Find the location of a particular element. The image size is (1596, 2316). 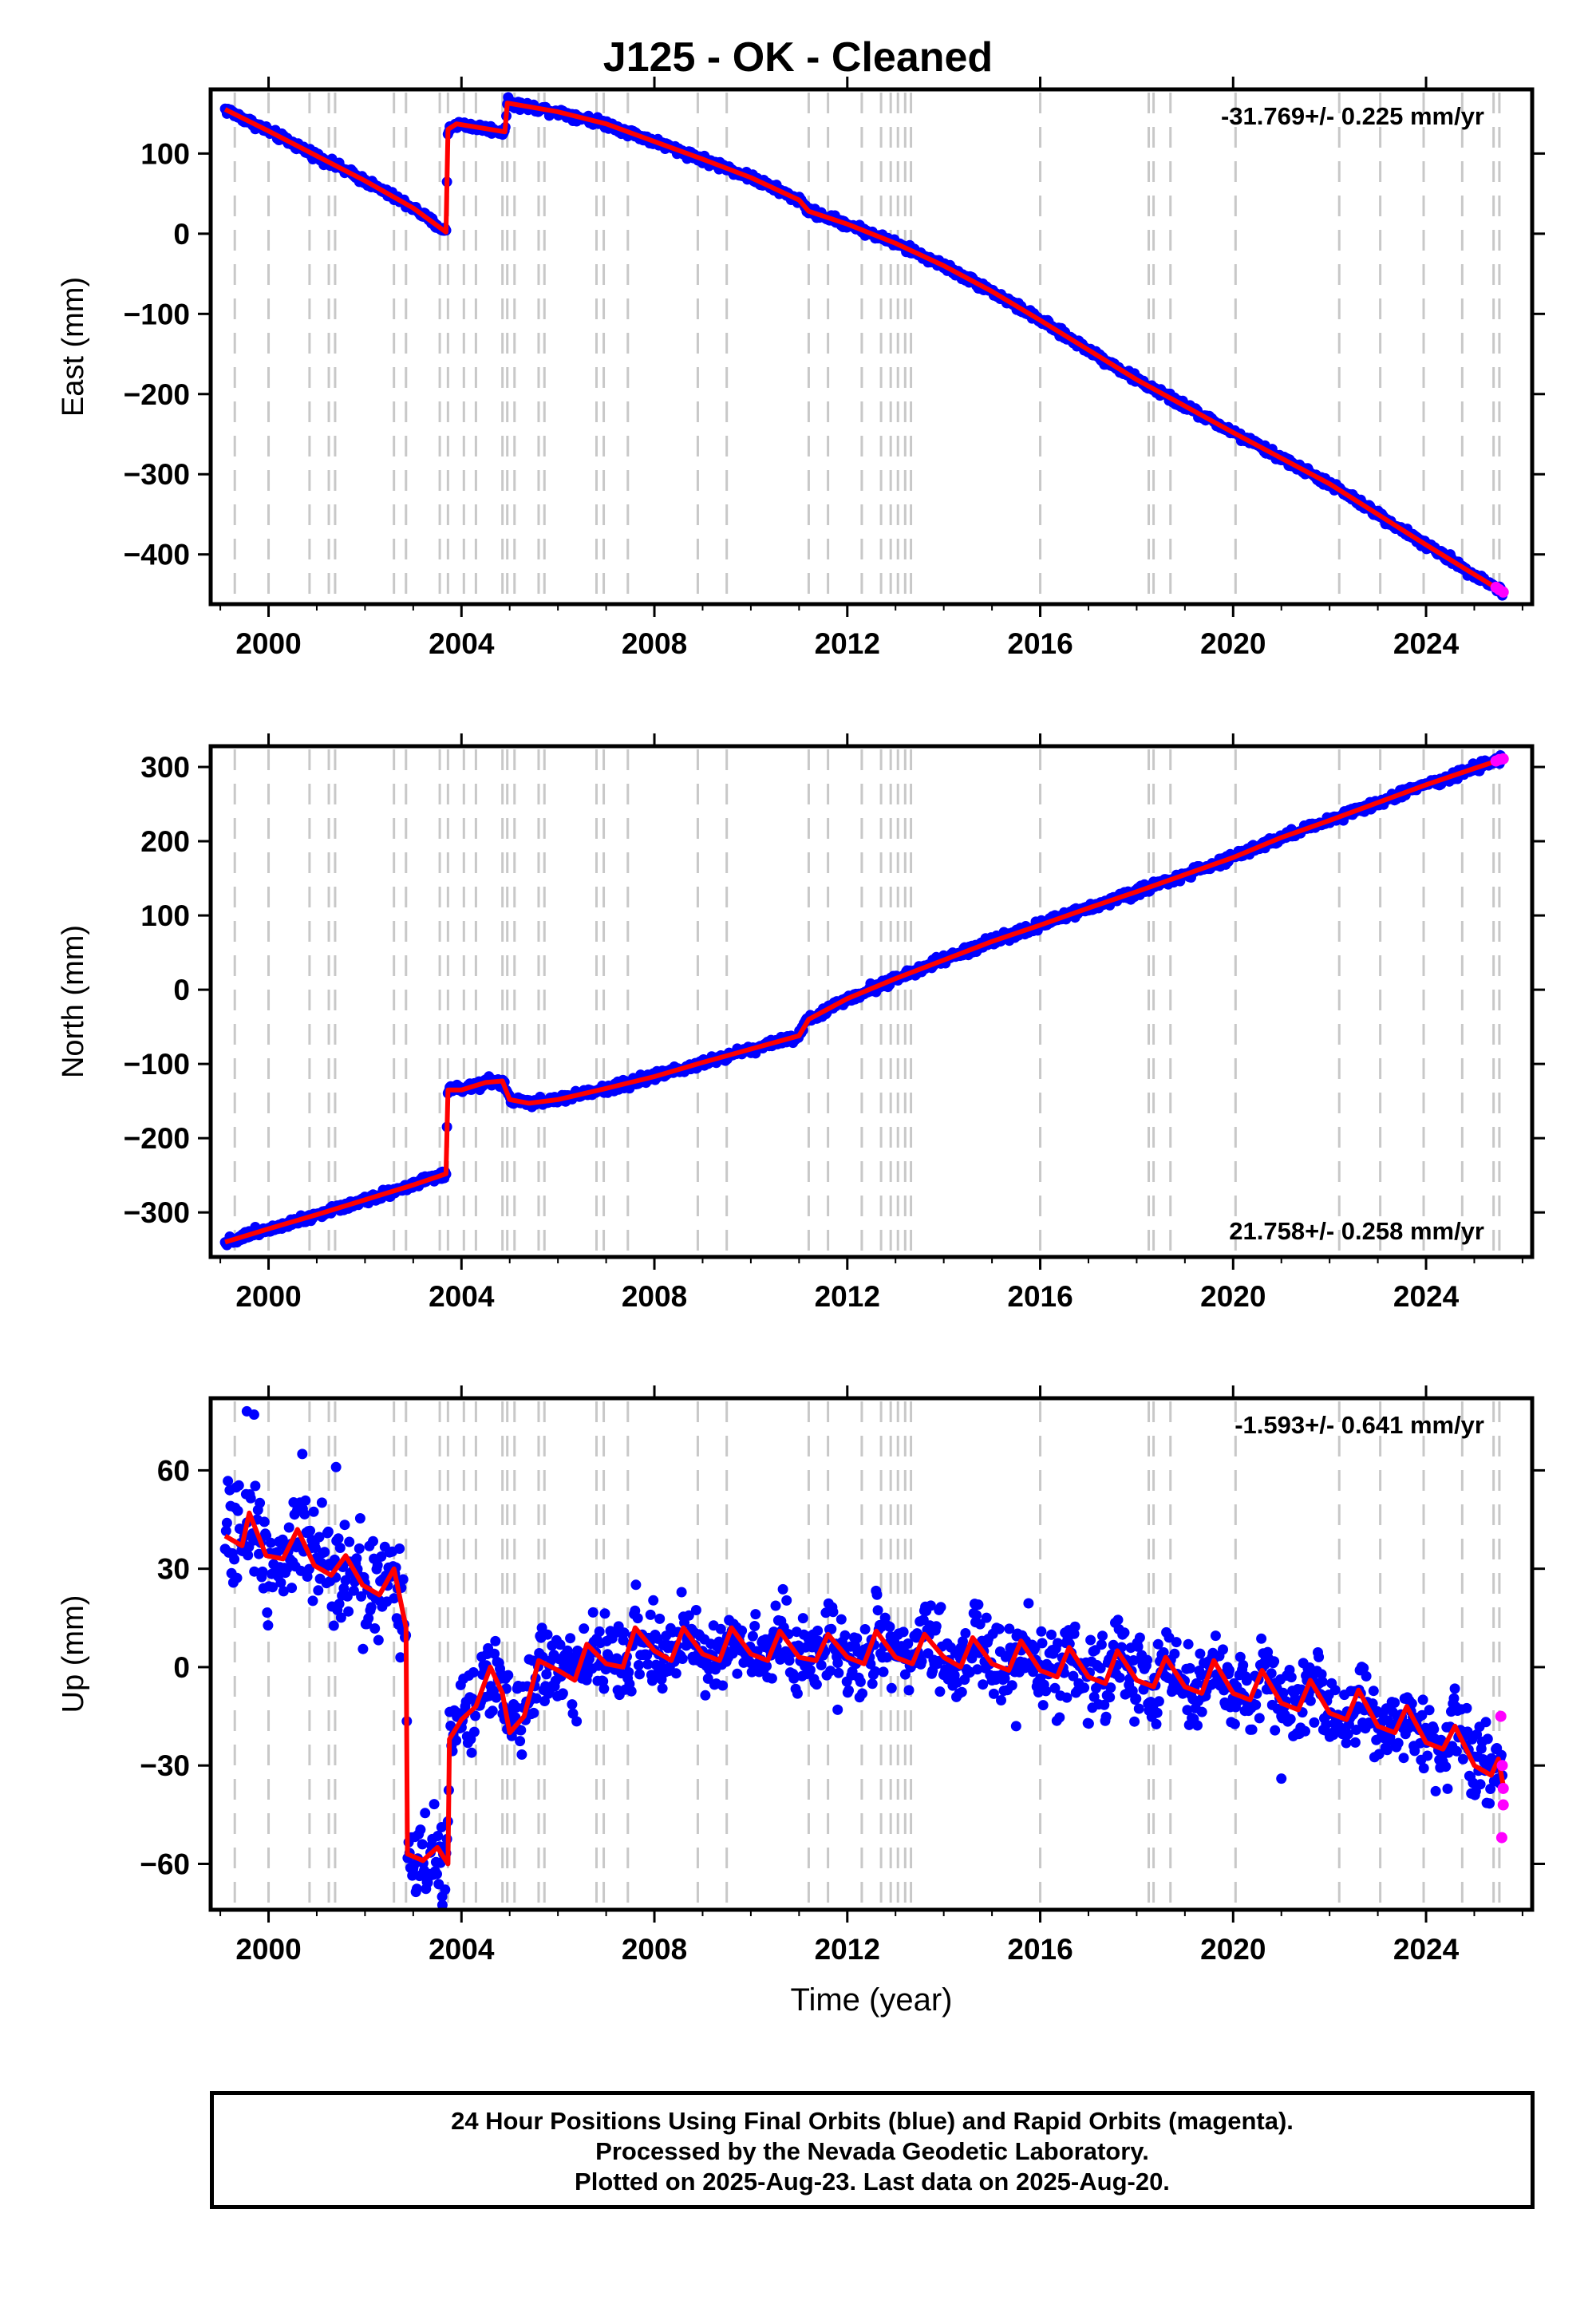

x-tick-label: 2016 is located at coordinates (1040, 643).